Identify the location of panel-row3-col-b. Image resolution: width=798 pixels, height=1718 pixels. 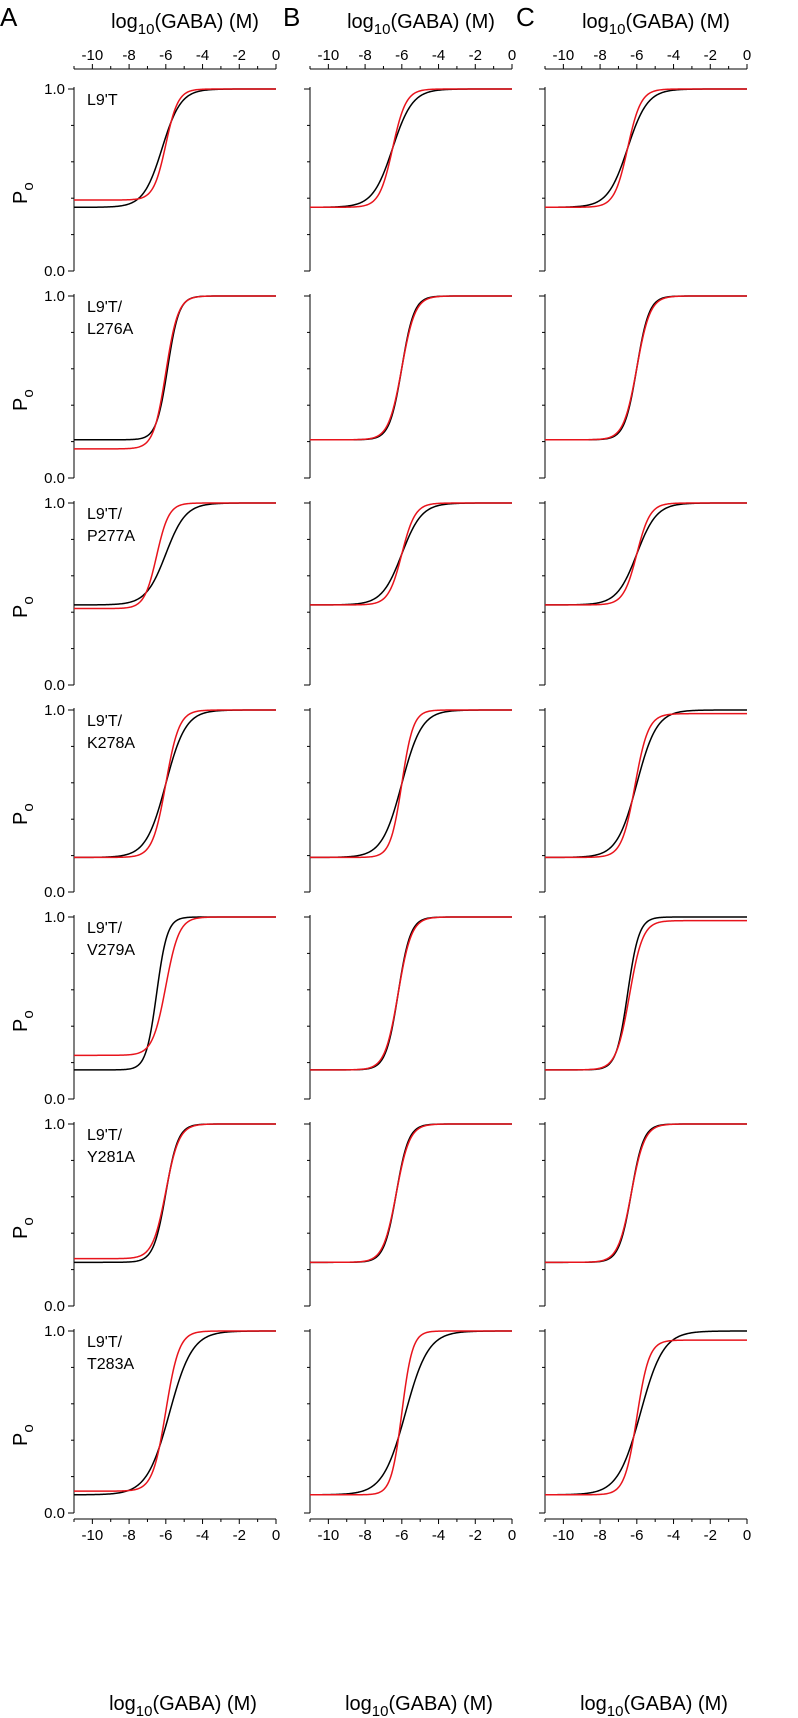
(408, 800).